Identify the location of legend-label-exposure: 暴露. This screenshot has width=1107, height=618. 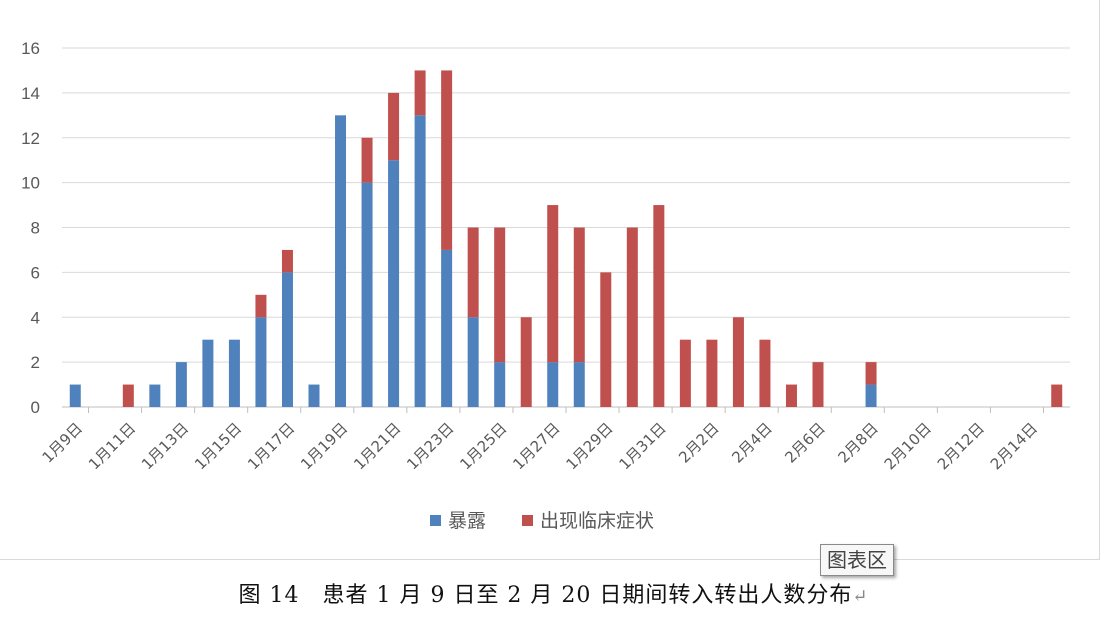
(467, 521).